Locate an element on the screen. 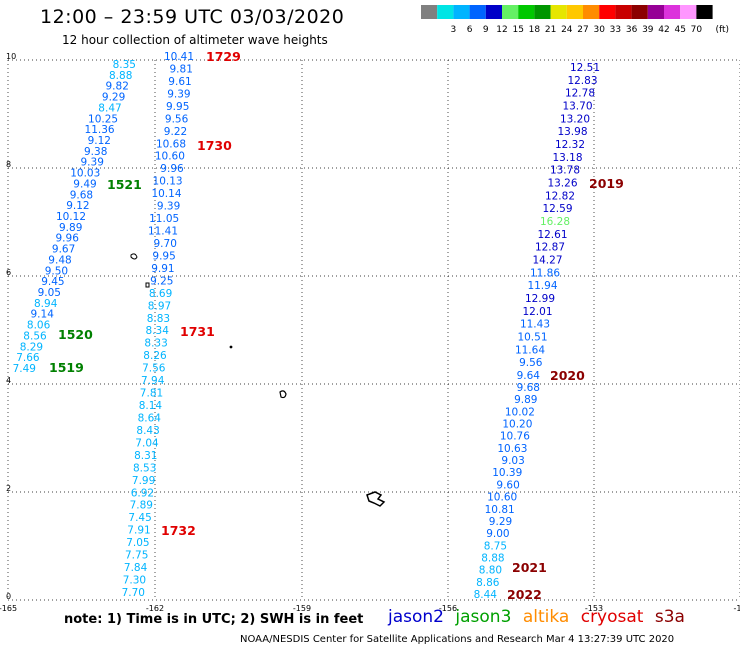  swh-value: 9.68 is located at coordinates (528, 388).